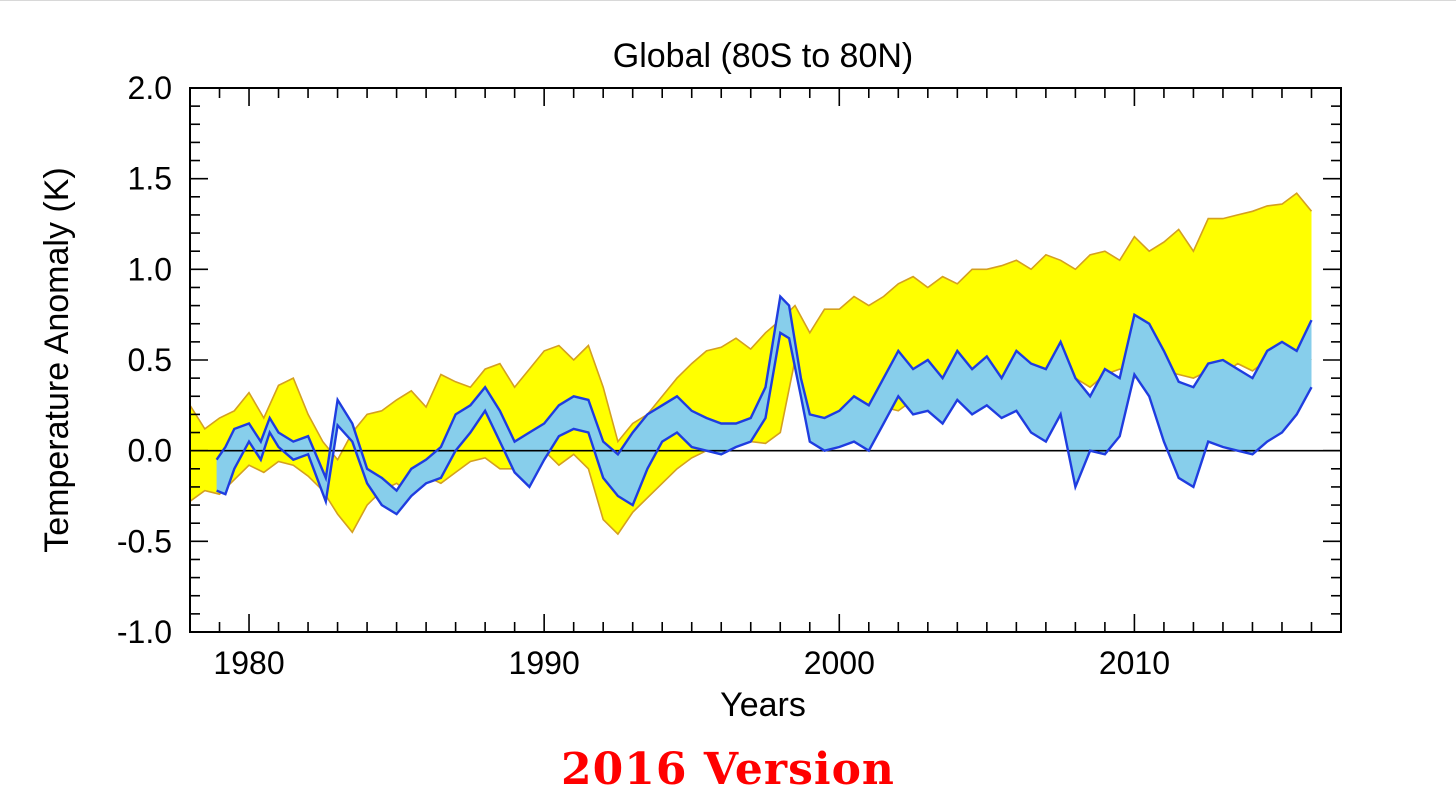 The width and height of the screenshot is (1456, 802). What do you see at coordinates (728, 0) in the screenshot?
I see `top-divider` at bounding box center [728, 0].